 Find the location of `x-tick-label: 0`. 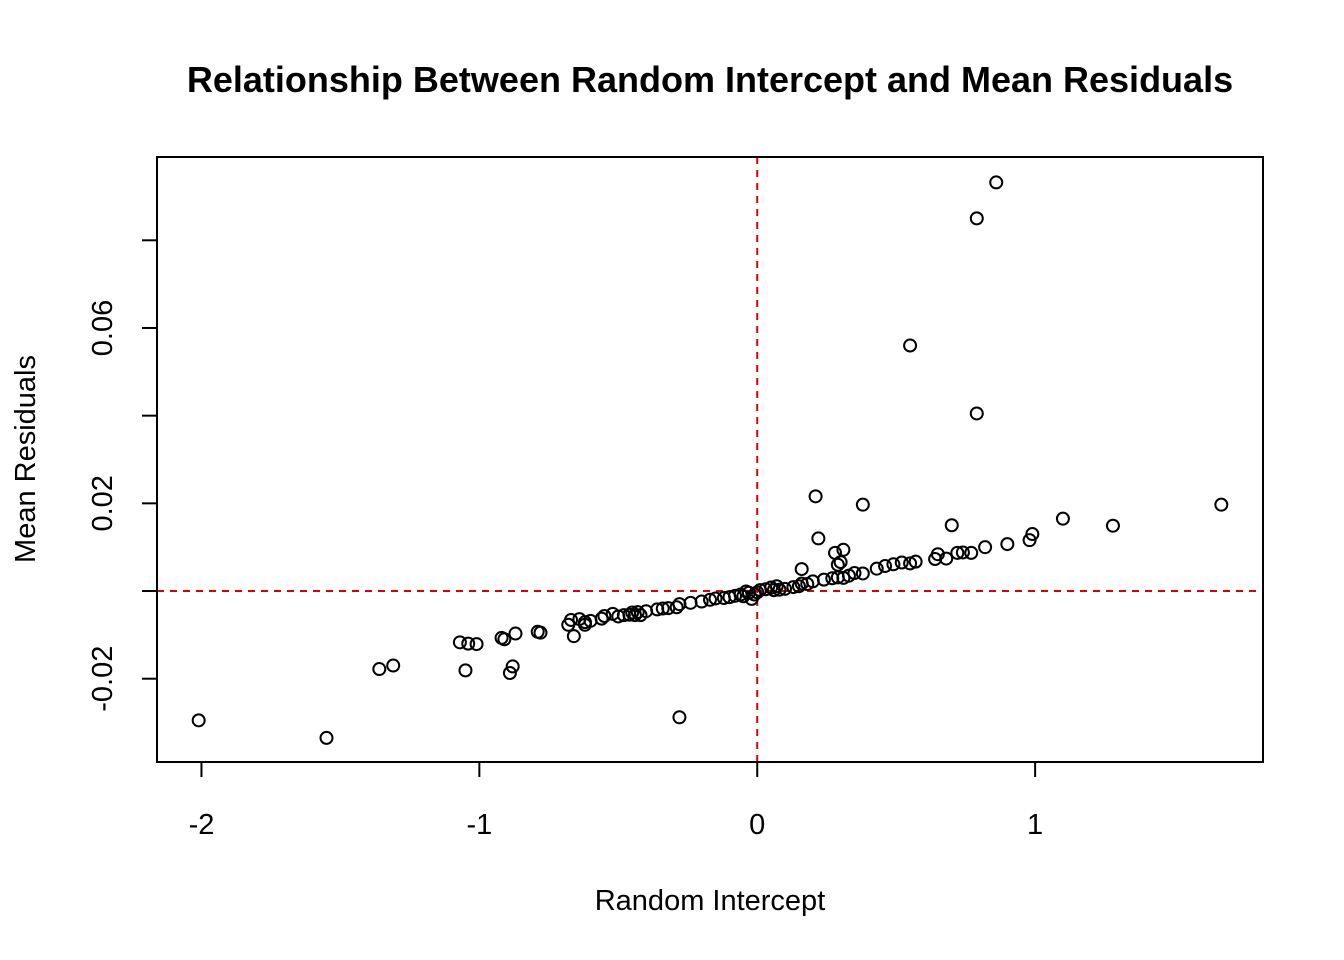

x-tick-label: 0 is located at coordinates (757, 825).